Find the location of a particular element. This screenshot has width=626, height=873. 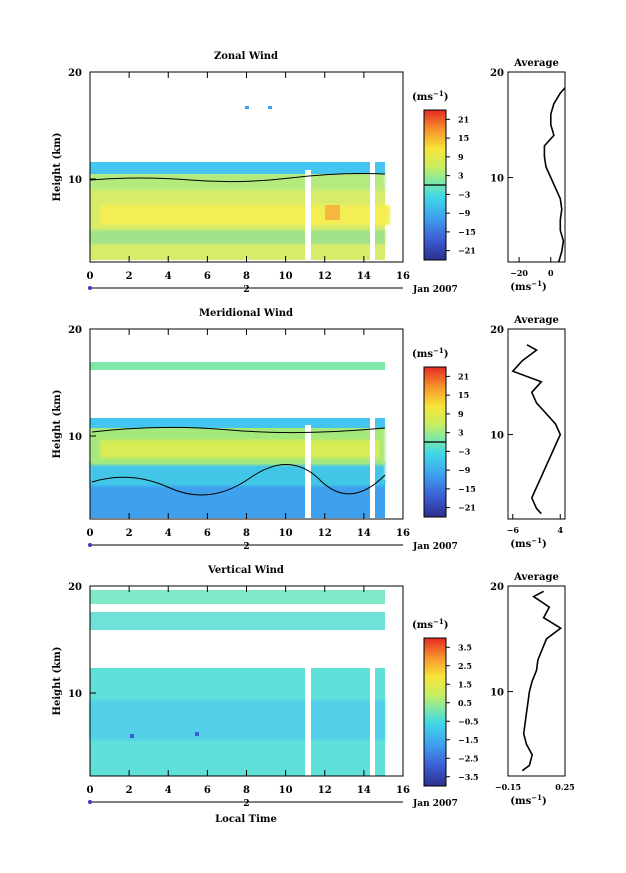

colorbar-tick-label: −15 is located at coordinates (467, 489).